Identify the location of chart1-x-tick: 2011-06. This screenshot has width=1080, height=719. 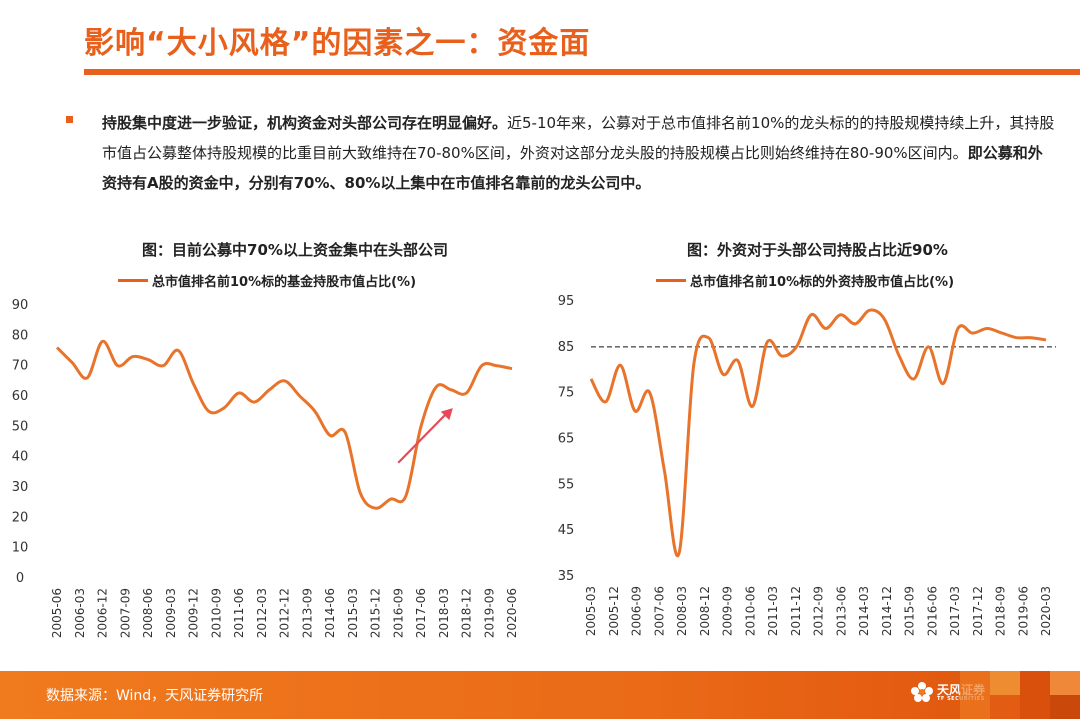
(239, 613).